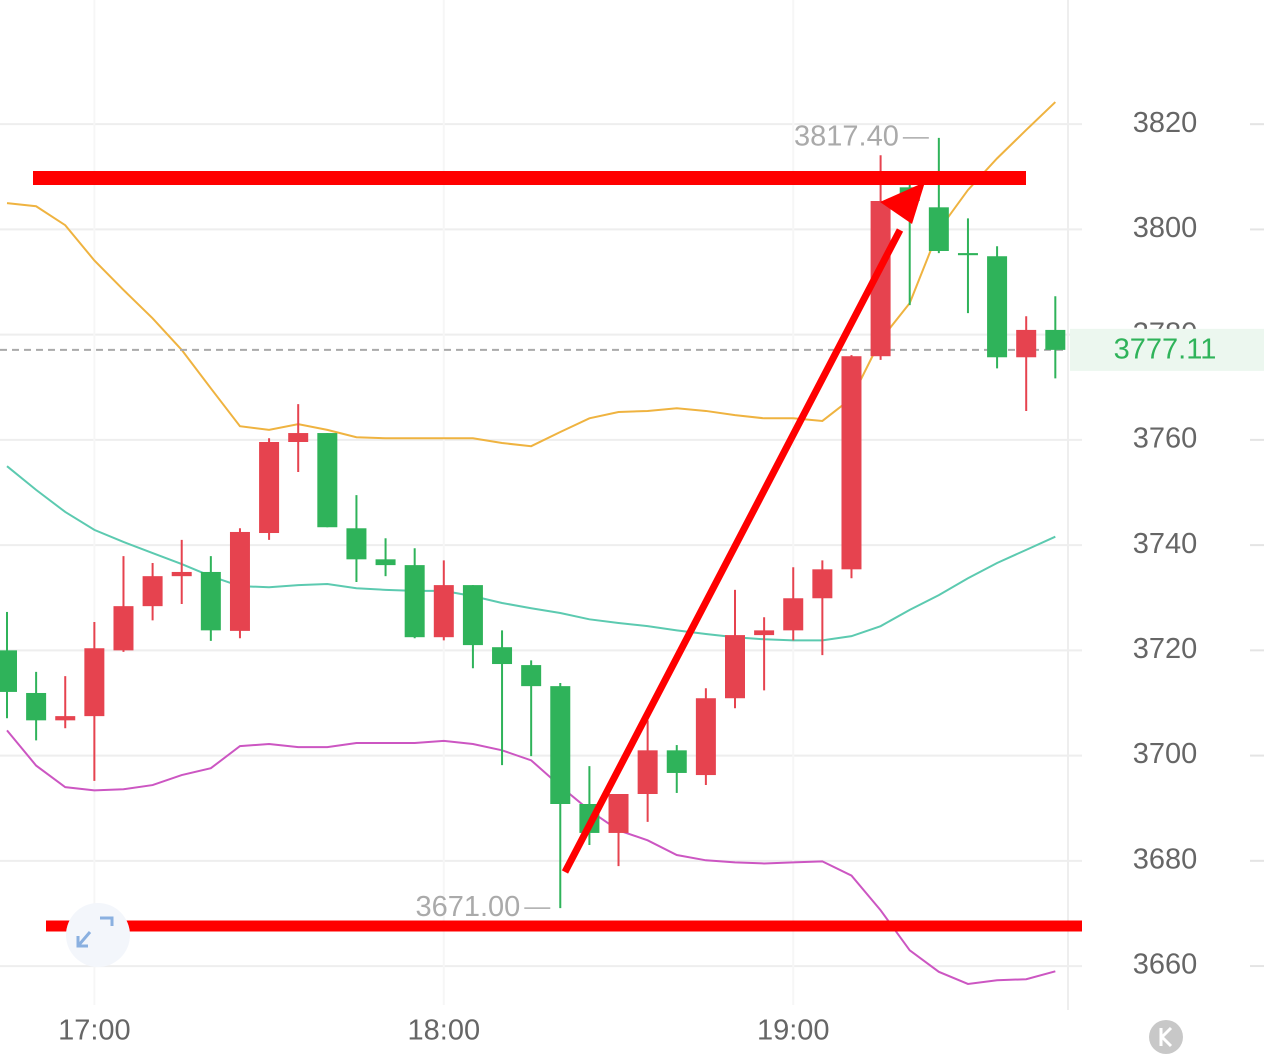  Describe the element at coordinates (1165, 754) in the screenshot. I see `y-tick-label: 3700` at that location.